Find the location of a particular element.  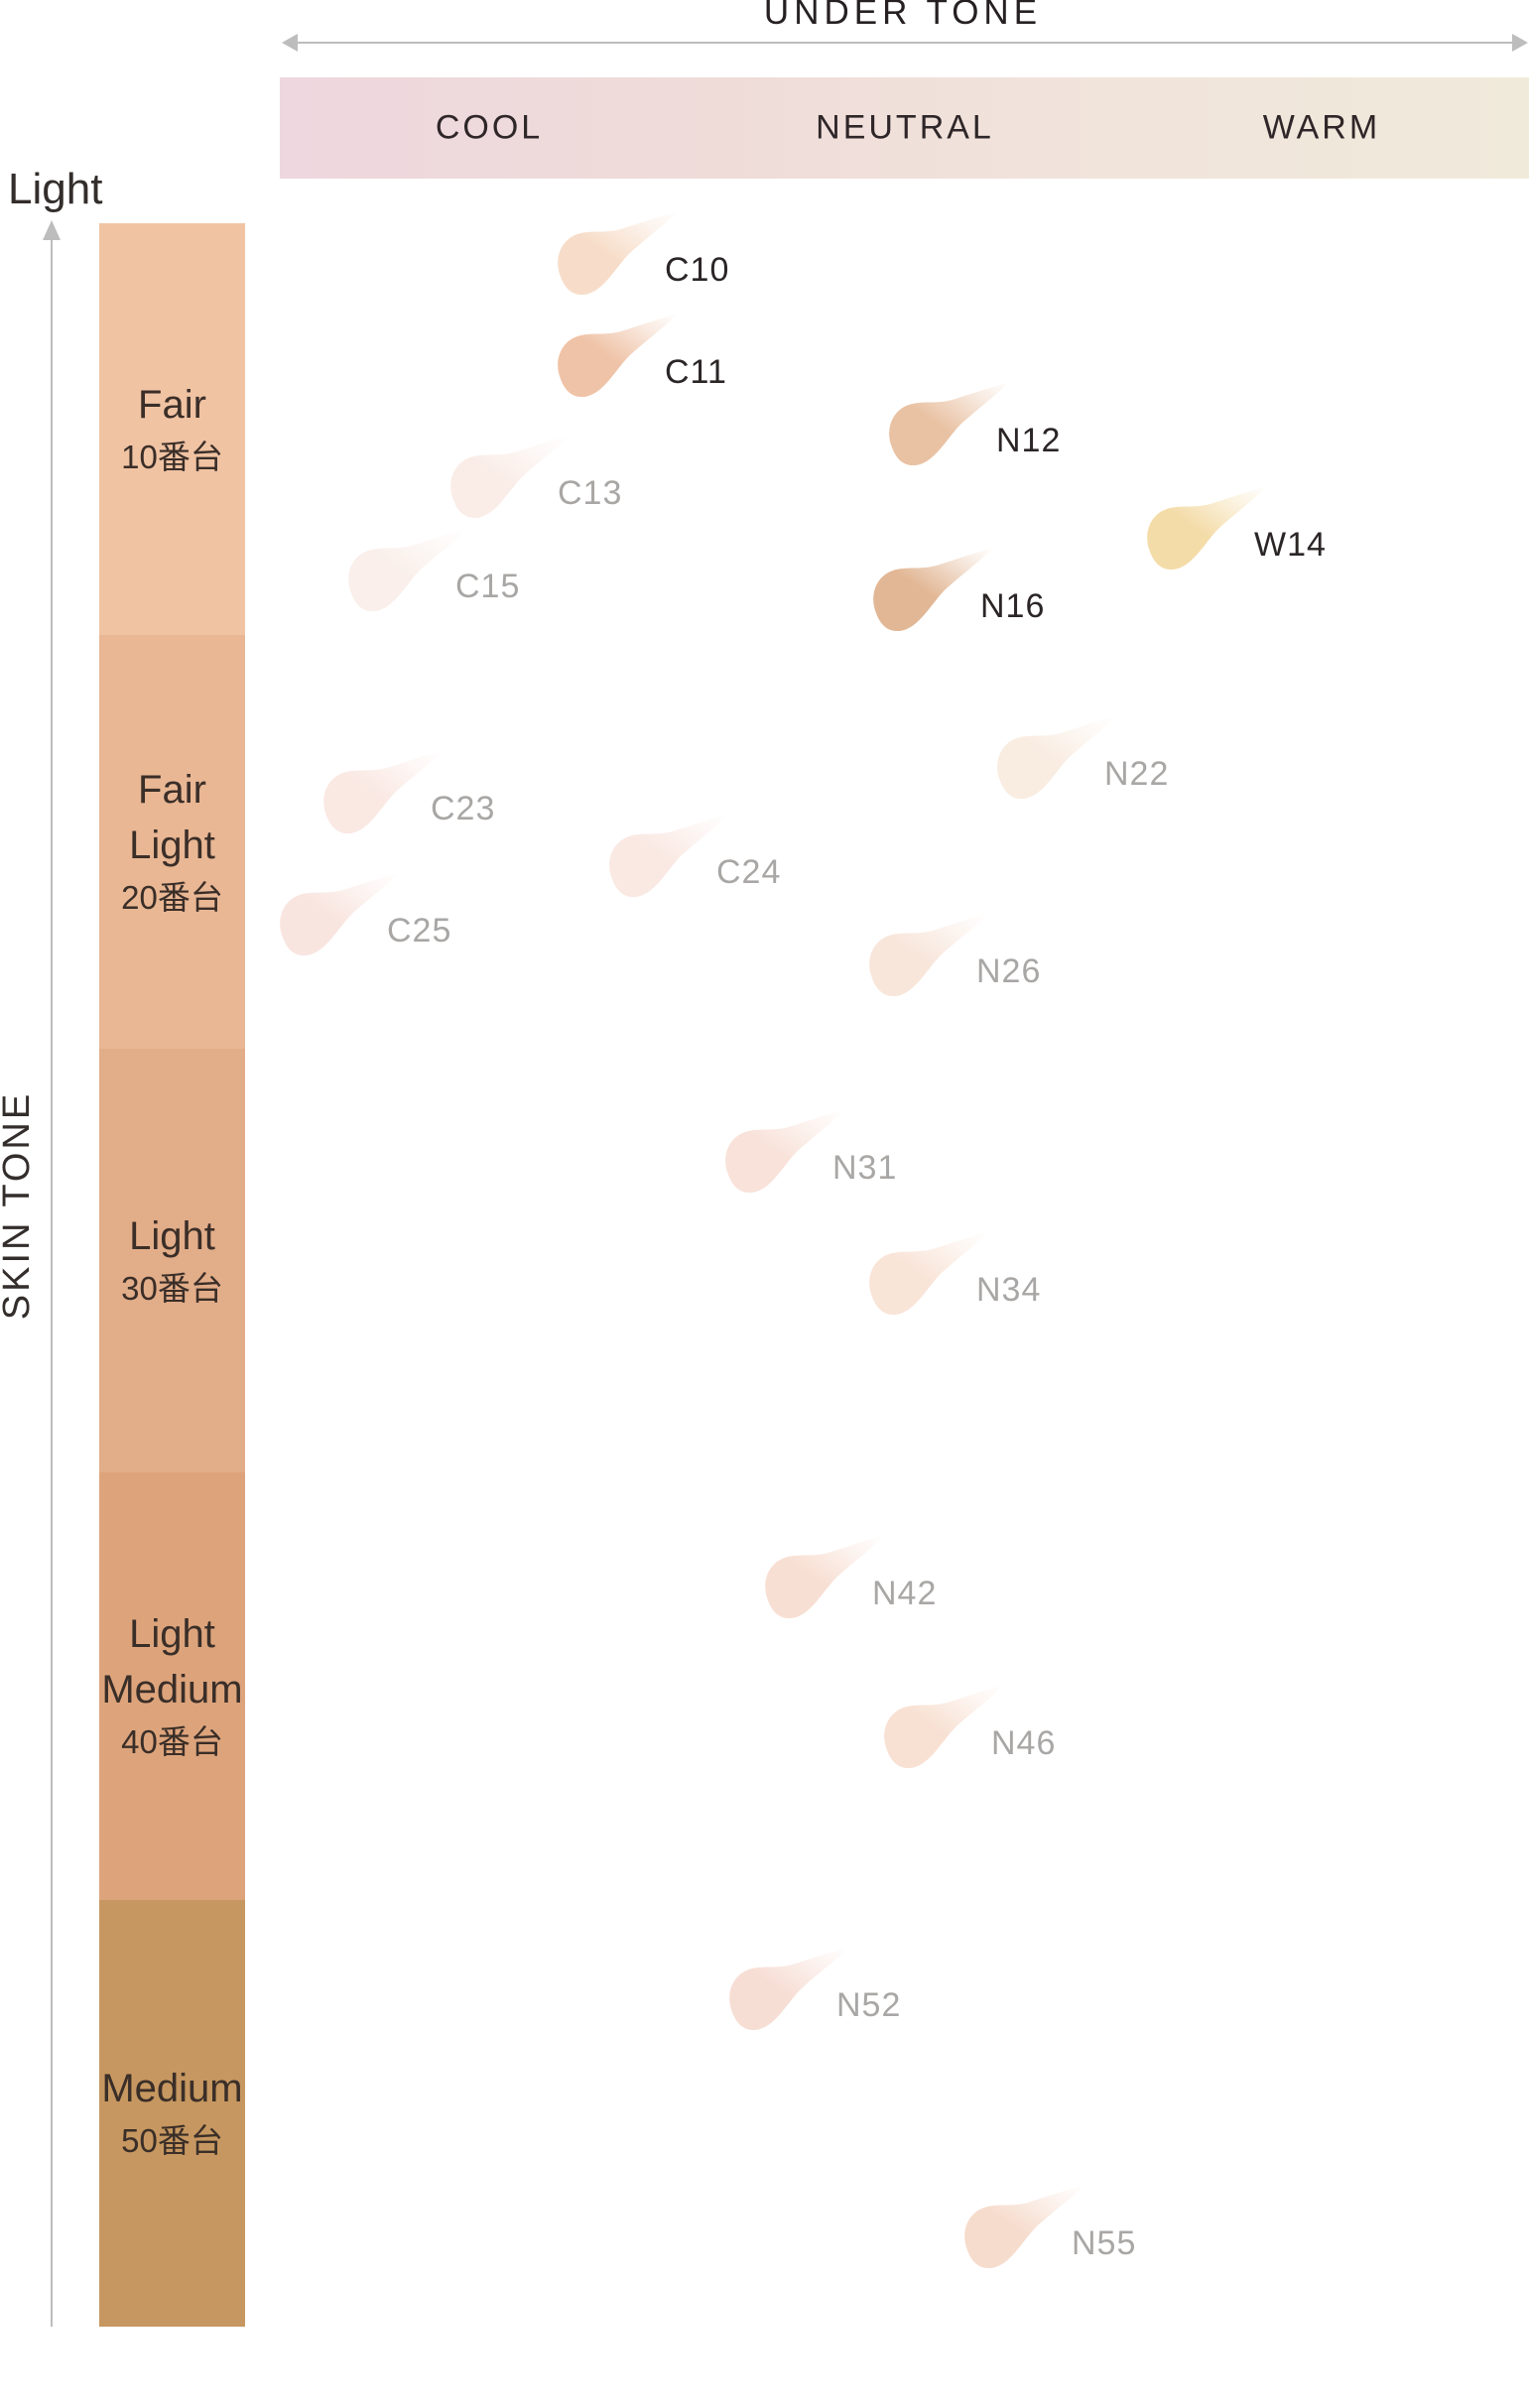

skin-tone-section-light: Light Medium 40番台 is located at coordinates (172, 1686).